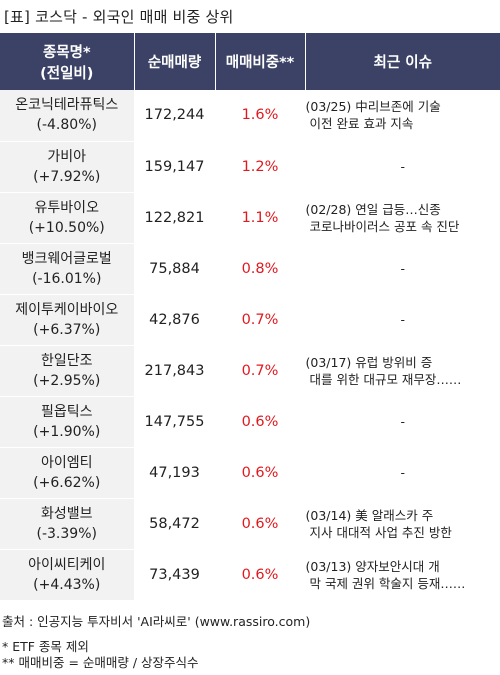 This screenshot has width=500, height=675. I want to click on net-volume: 58,472, so click(175, 524).